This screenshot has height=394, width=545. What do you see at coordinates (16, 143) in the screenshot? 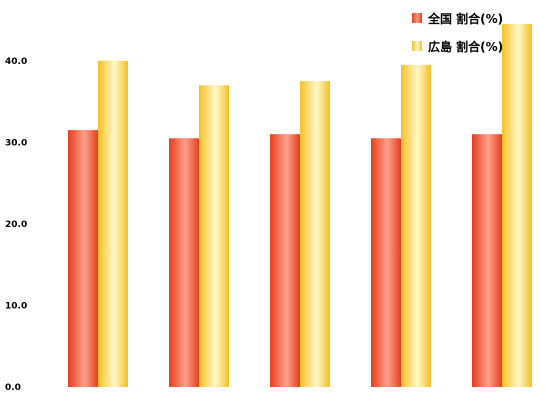
I see `y-tick-label: 30.0` at bounding box center [16, 143].